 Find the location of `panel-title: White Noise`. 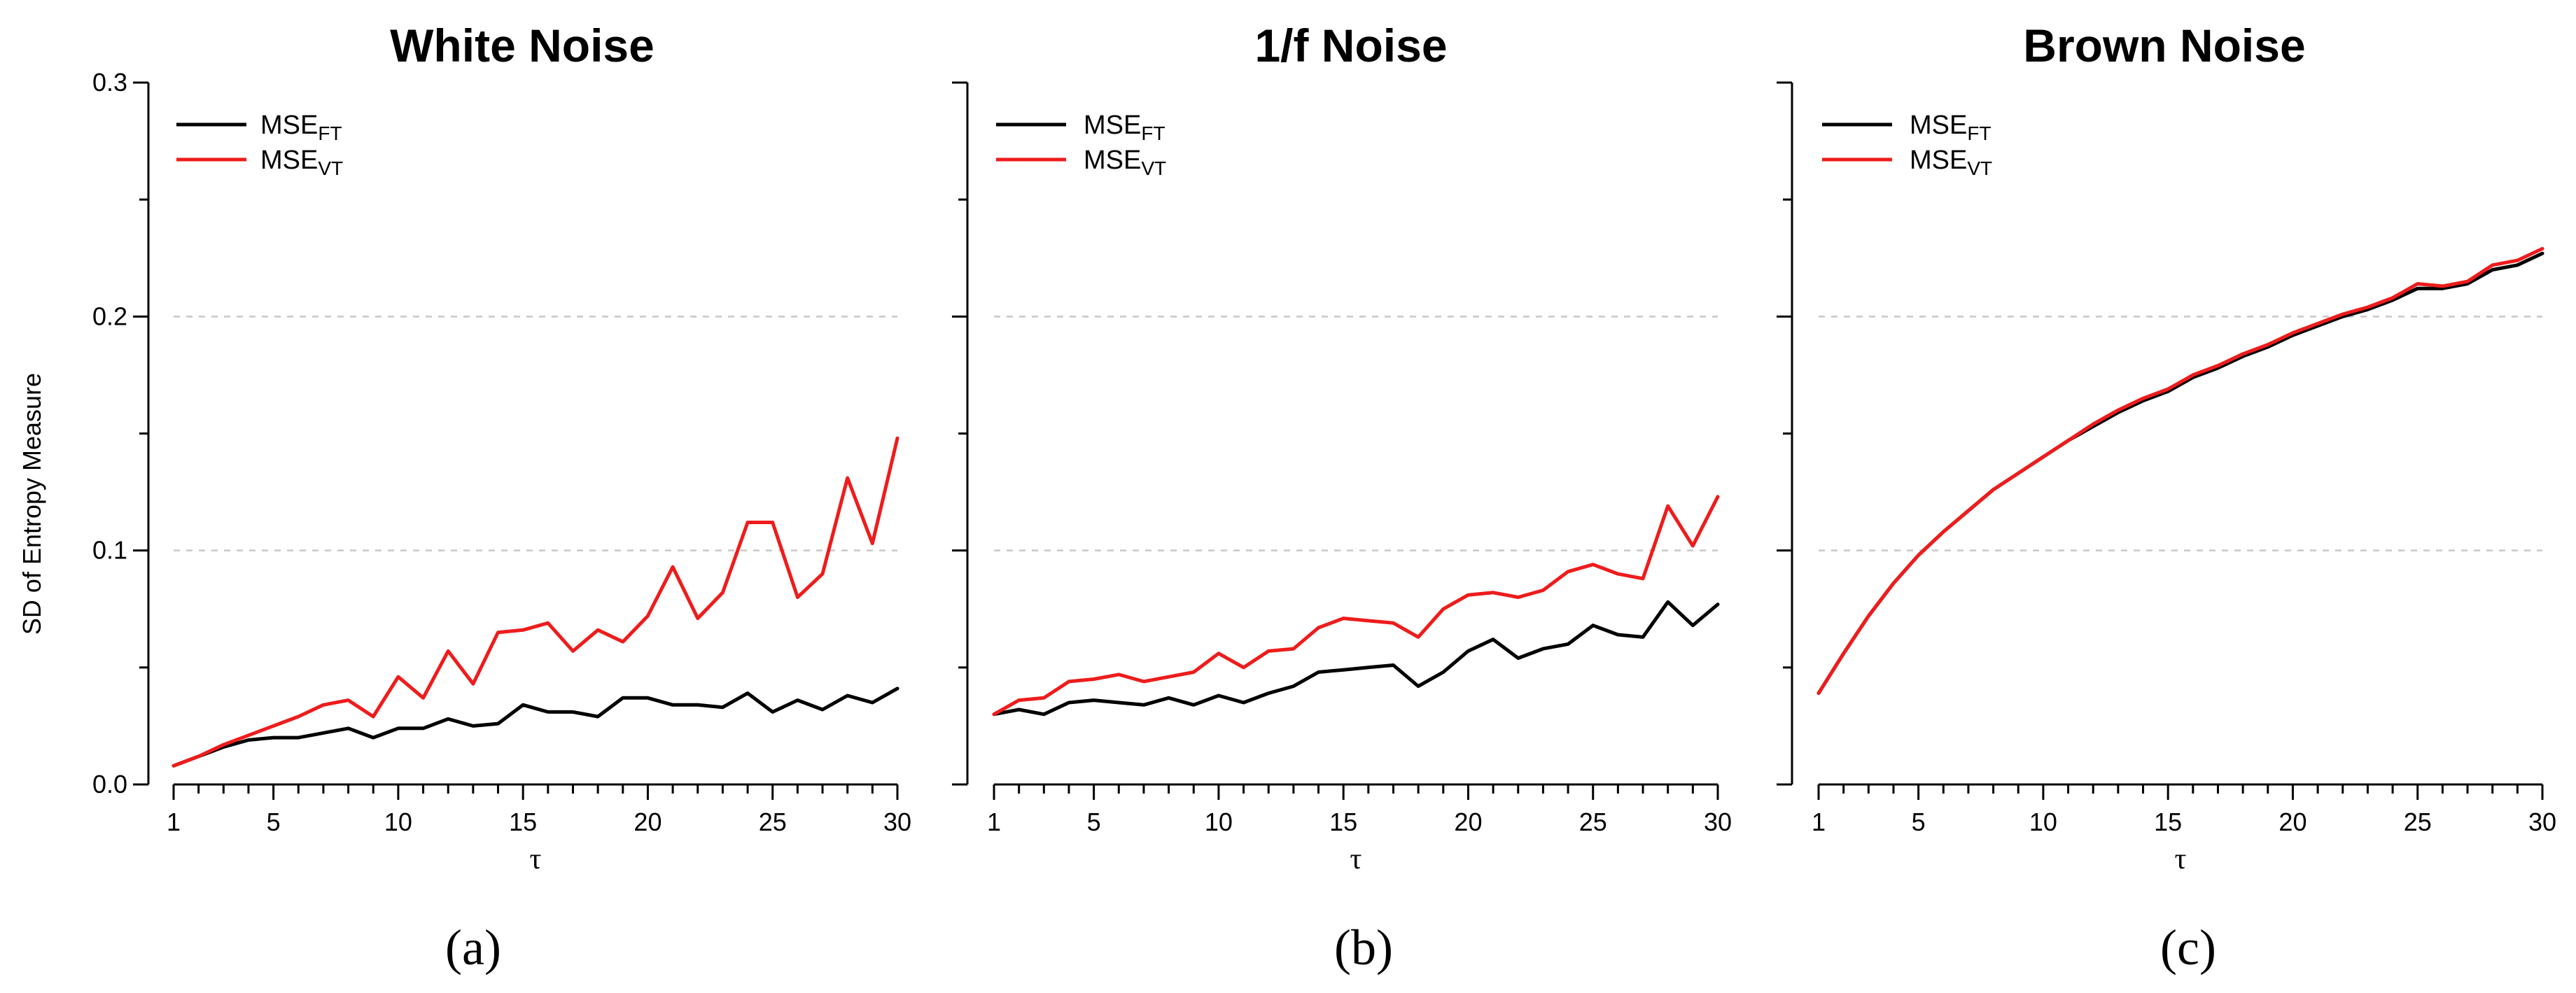

panel-title: White Noise is located at coordinates (522, 45).